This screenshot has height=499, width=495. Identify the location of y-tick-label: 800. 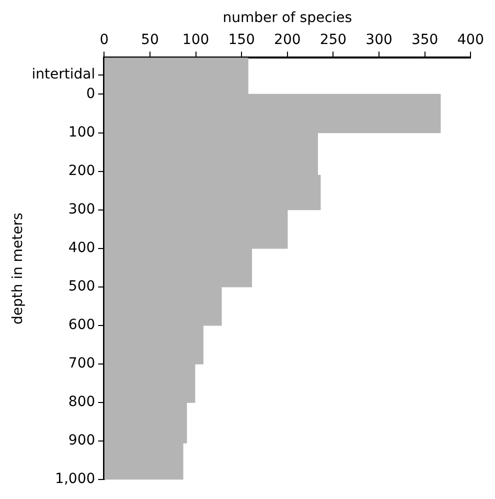
(82, 402).